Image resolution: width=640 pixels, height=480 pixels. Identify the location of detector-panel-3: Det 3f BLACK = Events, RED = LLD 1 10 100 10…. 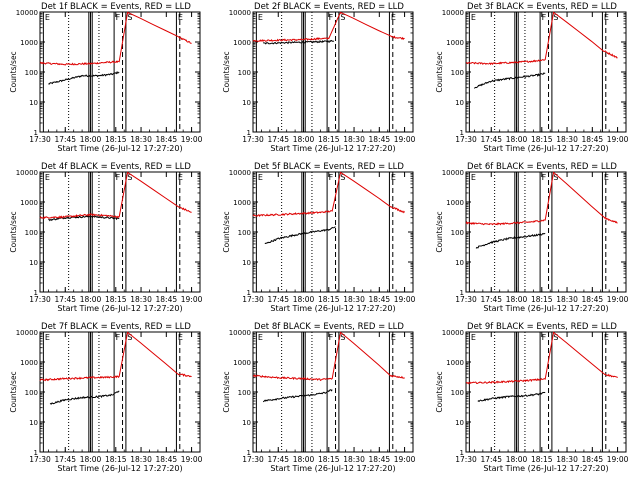
(532, 77).